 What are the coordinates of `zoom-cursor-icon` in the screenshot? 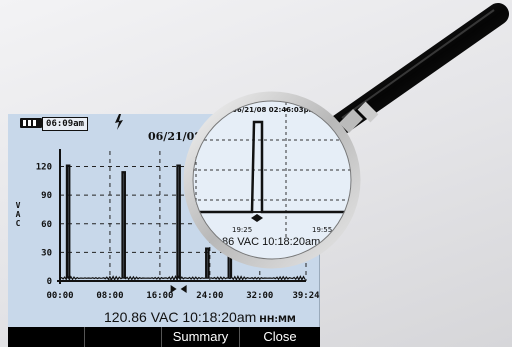 It's located at (257, 218).